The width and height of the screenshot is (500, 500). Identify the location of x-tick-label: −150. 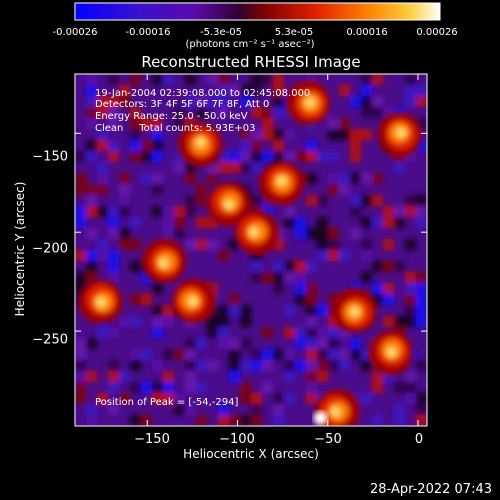
(152, 439).